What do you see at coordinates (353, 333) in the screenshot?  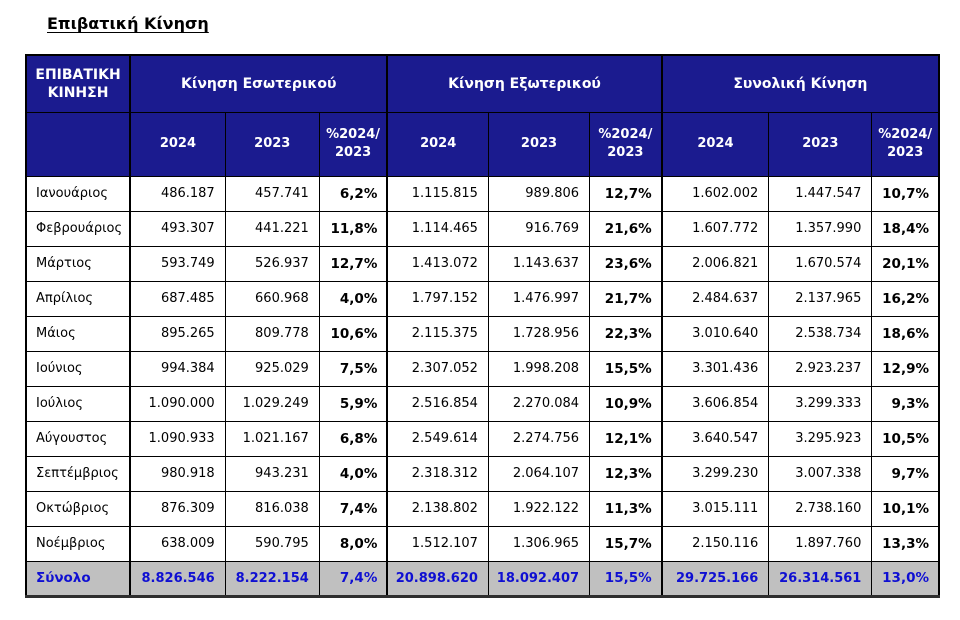 I see `percent-cell: 10,6%` at bounding box center [353, 333].